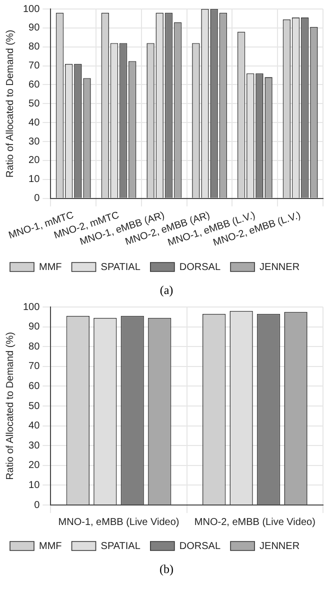 Image resolution: width=333 pixels, height=597 pixels. I want to click on text: (a), so click(166, 290).